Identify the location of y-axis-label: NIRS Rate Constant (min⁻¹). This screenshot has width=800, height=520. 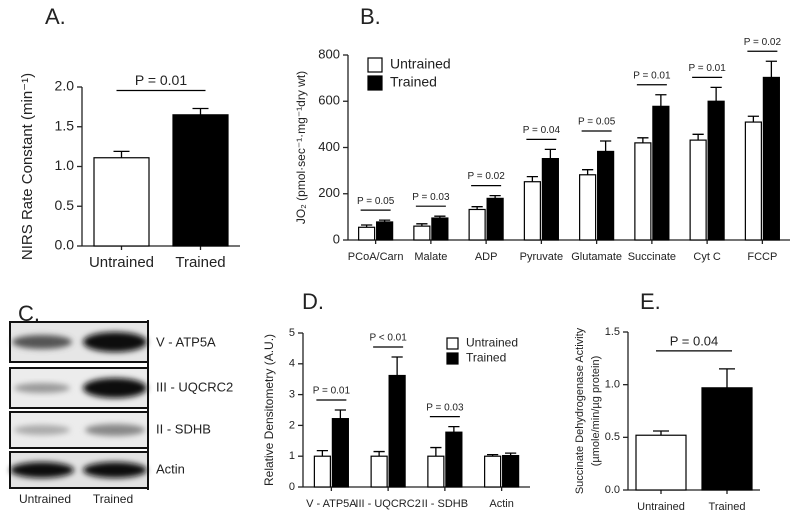
(27, 166).